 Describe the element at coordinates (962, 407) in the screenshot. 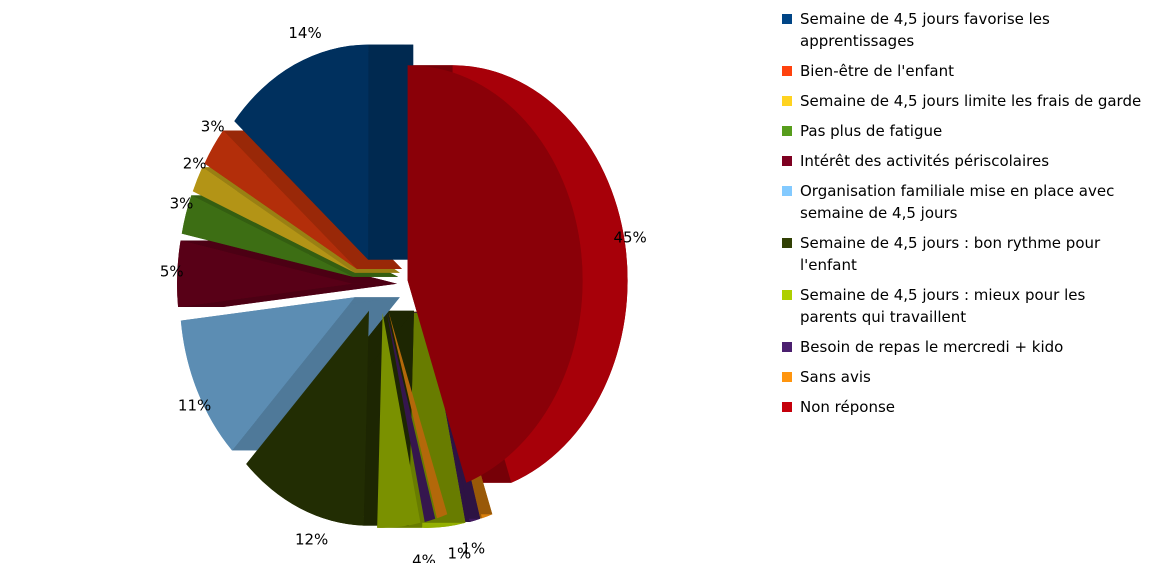

I see `legend-item: Non réponse` at that location.